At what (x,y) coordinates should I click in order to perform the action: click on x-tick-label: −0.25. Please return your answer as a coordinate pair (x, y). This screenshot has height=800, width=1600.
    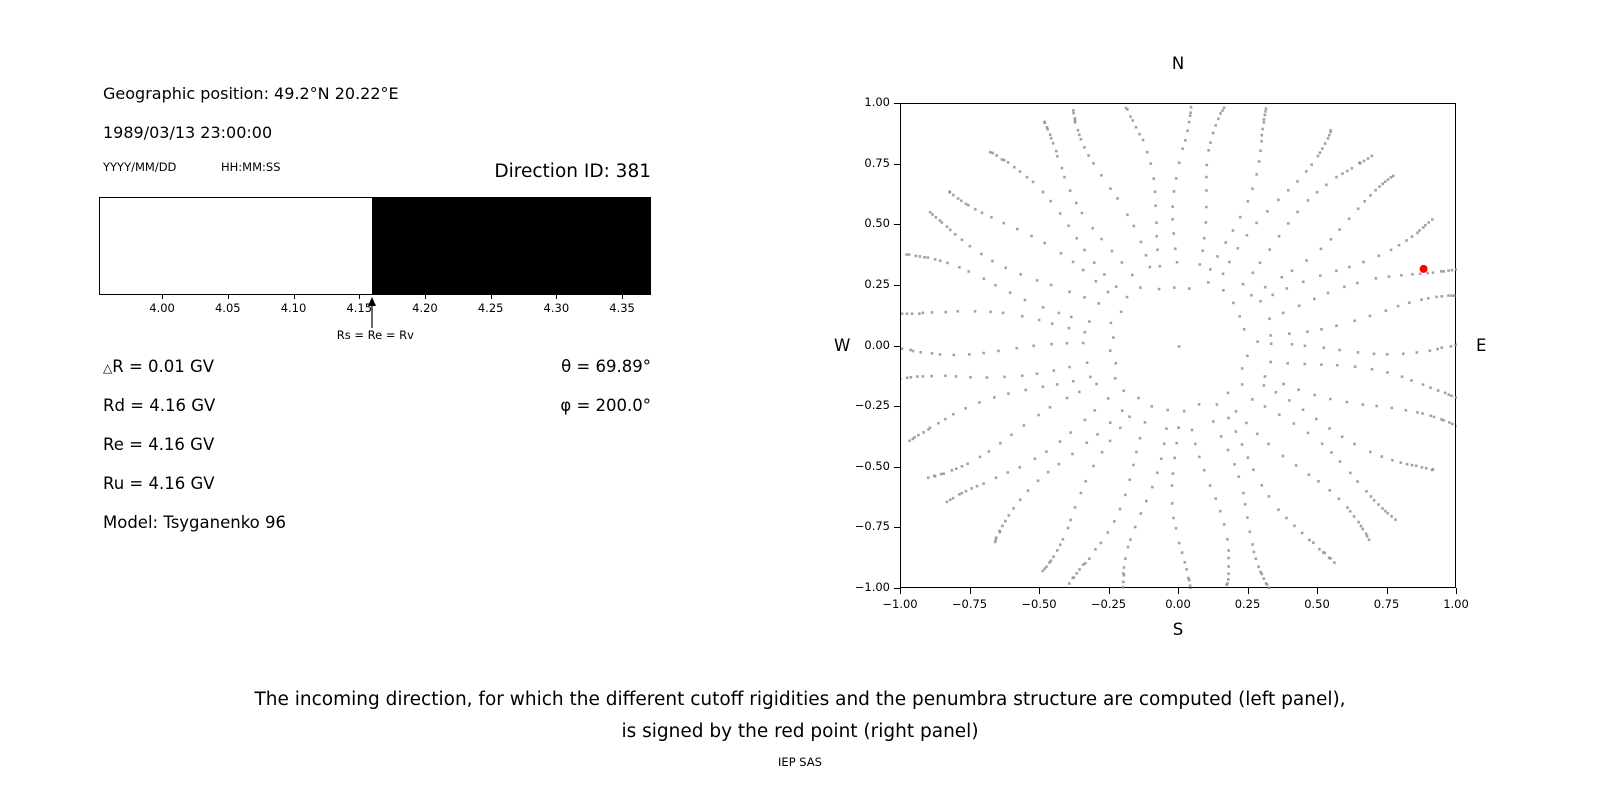
    Looking at the image, I should click on (1108, 604).